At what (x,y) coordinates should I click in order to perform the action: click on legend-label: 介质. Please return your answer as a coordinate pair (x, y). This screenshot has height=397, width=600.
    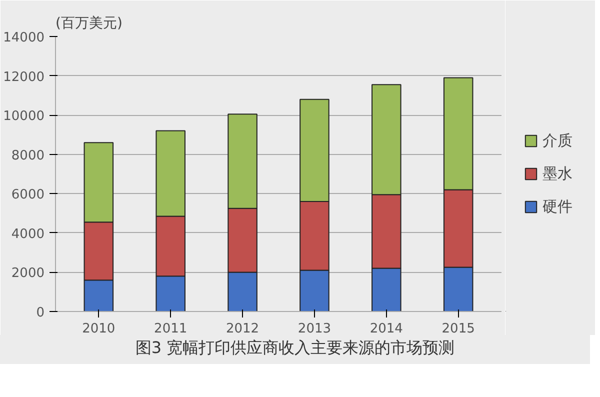
    Looking at the image, I should click on (557, 140).